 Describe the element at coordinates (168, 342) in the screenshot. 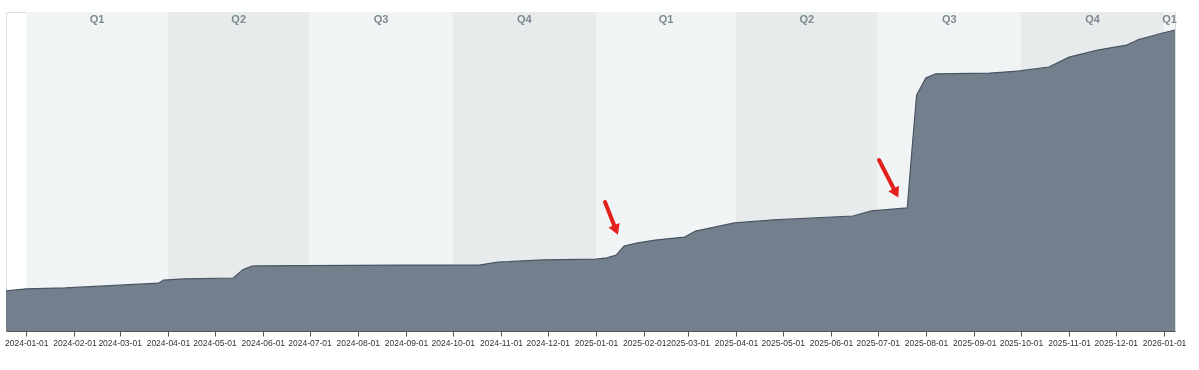

I see `x-tick-label: 2024-04-01` at that location.